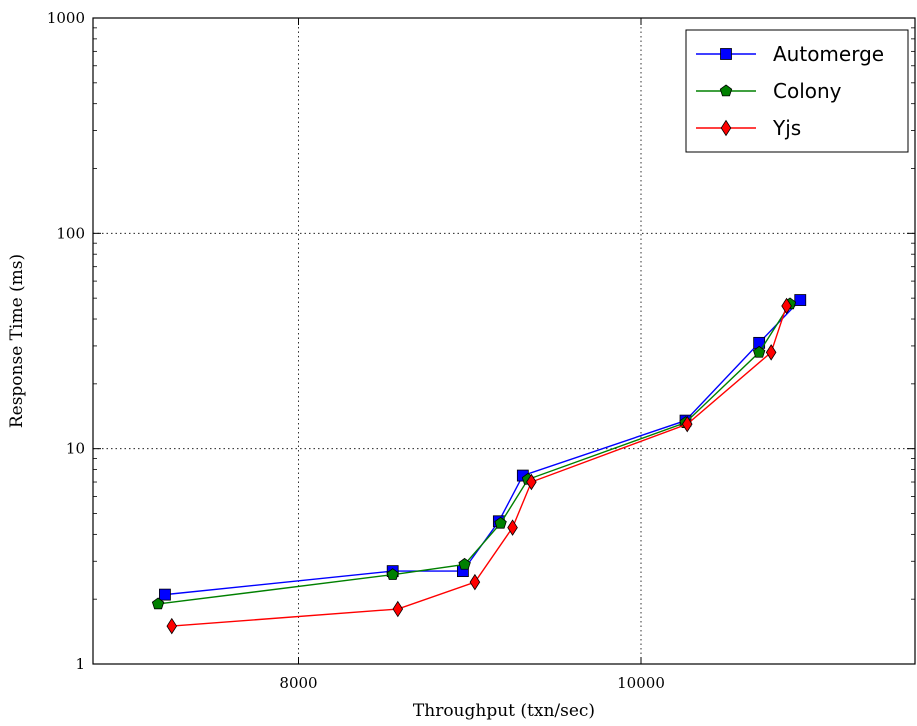 This screenshot has height=726, width=917. What do you see at coordinates (298, 683) in the screenshot?
I see `x-tick-label: 8000` at bounding box center [298, 683].